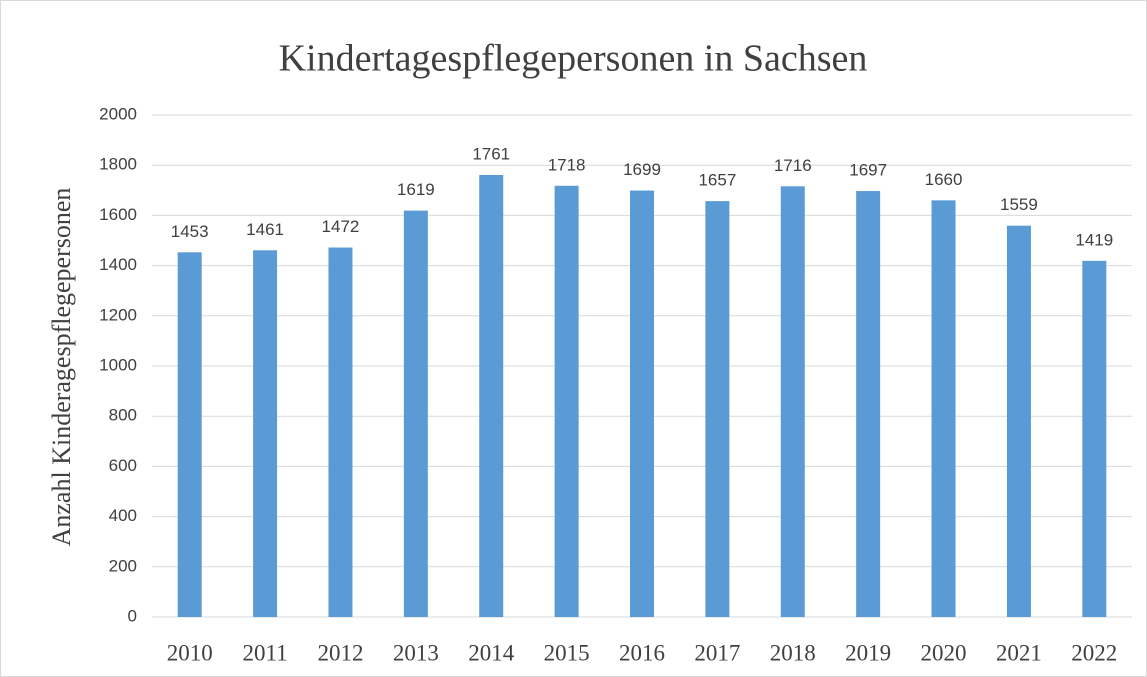  I want to click on y-axis-label: Anzahl Kinderagespflegepersonen, so click(61, 367).